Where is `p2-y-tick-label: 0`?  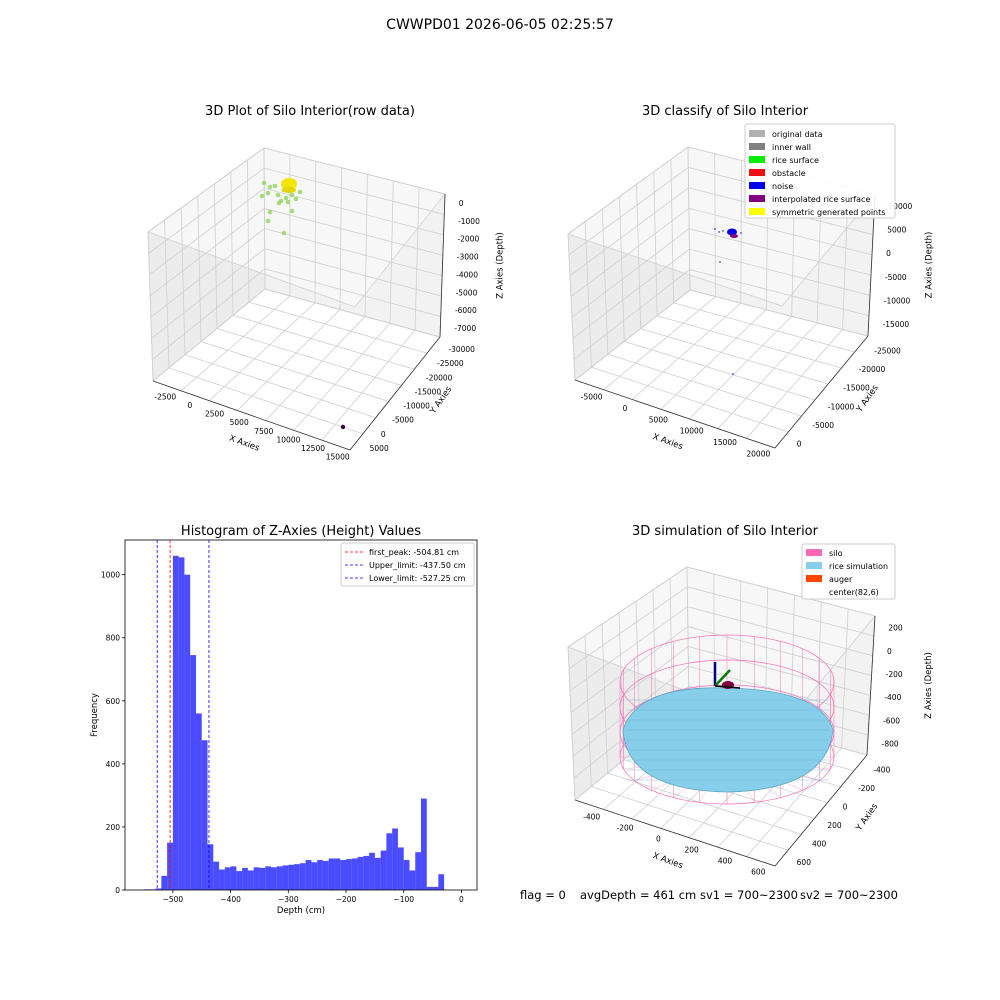 p2-y-tick-label: 0 is located at coordinates (799, 444).